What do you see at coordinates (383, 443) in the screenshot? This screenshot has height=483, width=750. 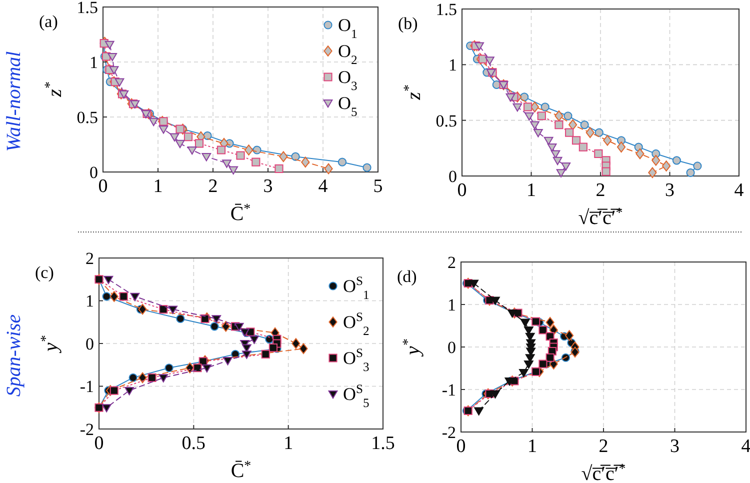 I see `x-tick-label: 1.5` at bounding box center [383, 443].